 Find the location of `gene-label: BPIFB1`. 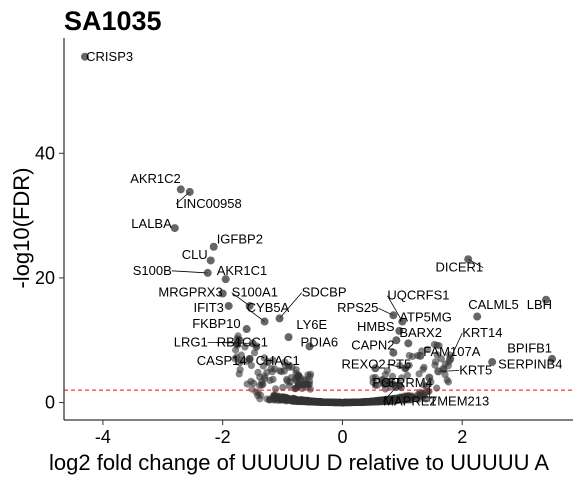

gene-label: BPIFB1 is located at coordinates (529, 348).